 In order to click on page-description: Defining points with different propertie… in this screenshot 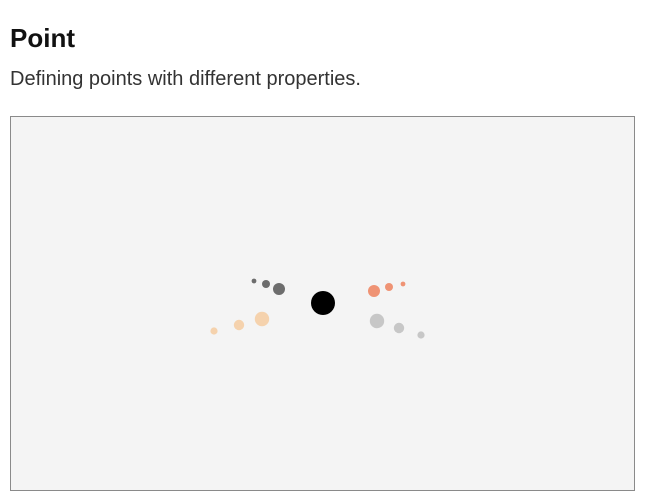, I will do `click(185, 79)`.